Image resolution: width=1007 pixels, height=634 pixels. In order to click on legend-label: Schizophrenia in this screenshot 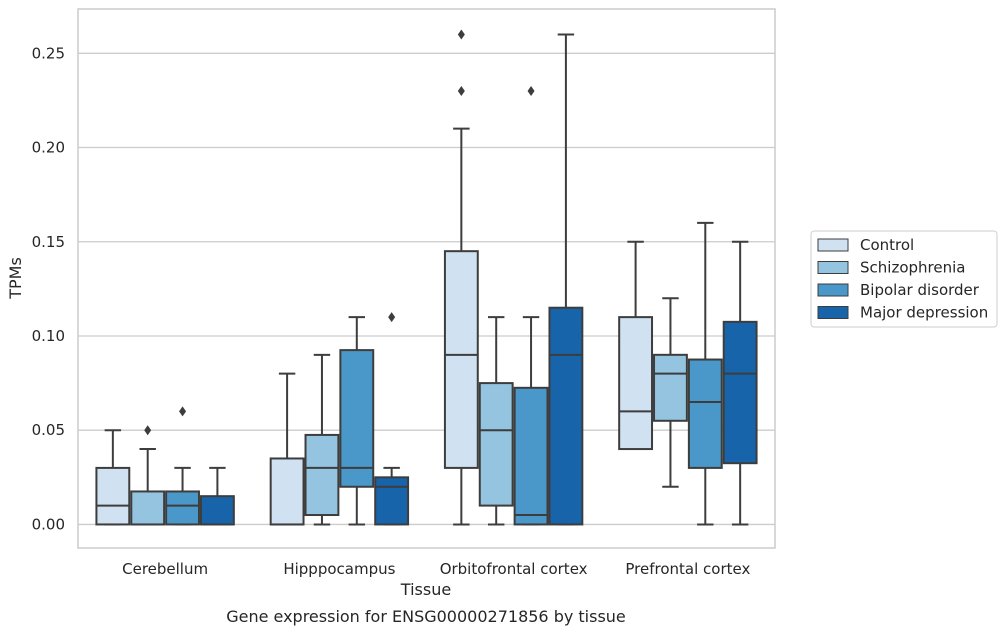, I will do `click(912, 268)`.